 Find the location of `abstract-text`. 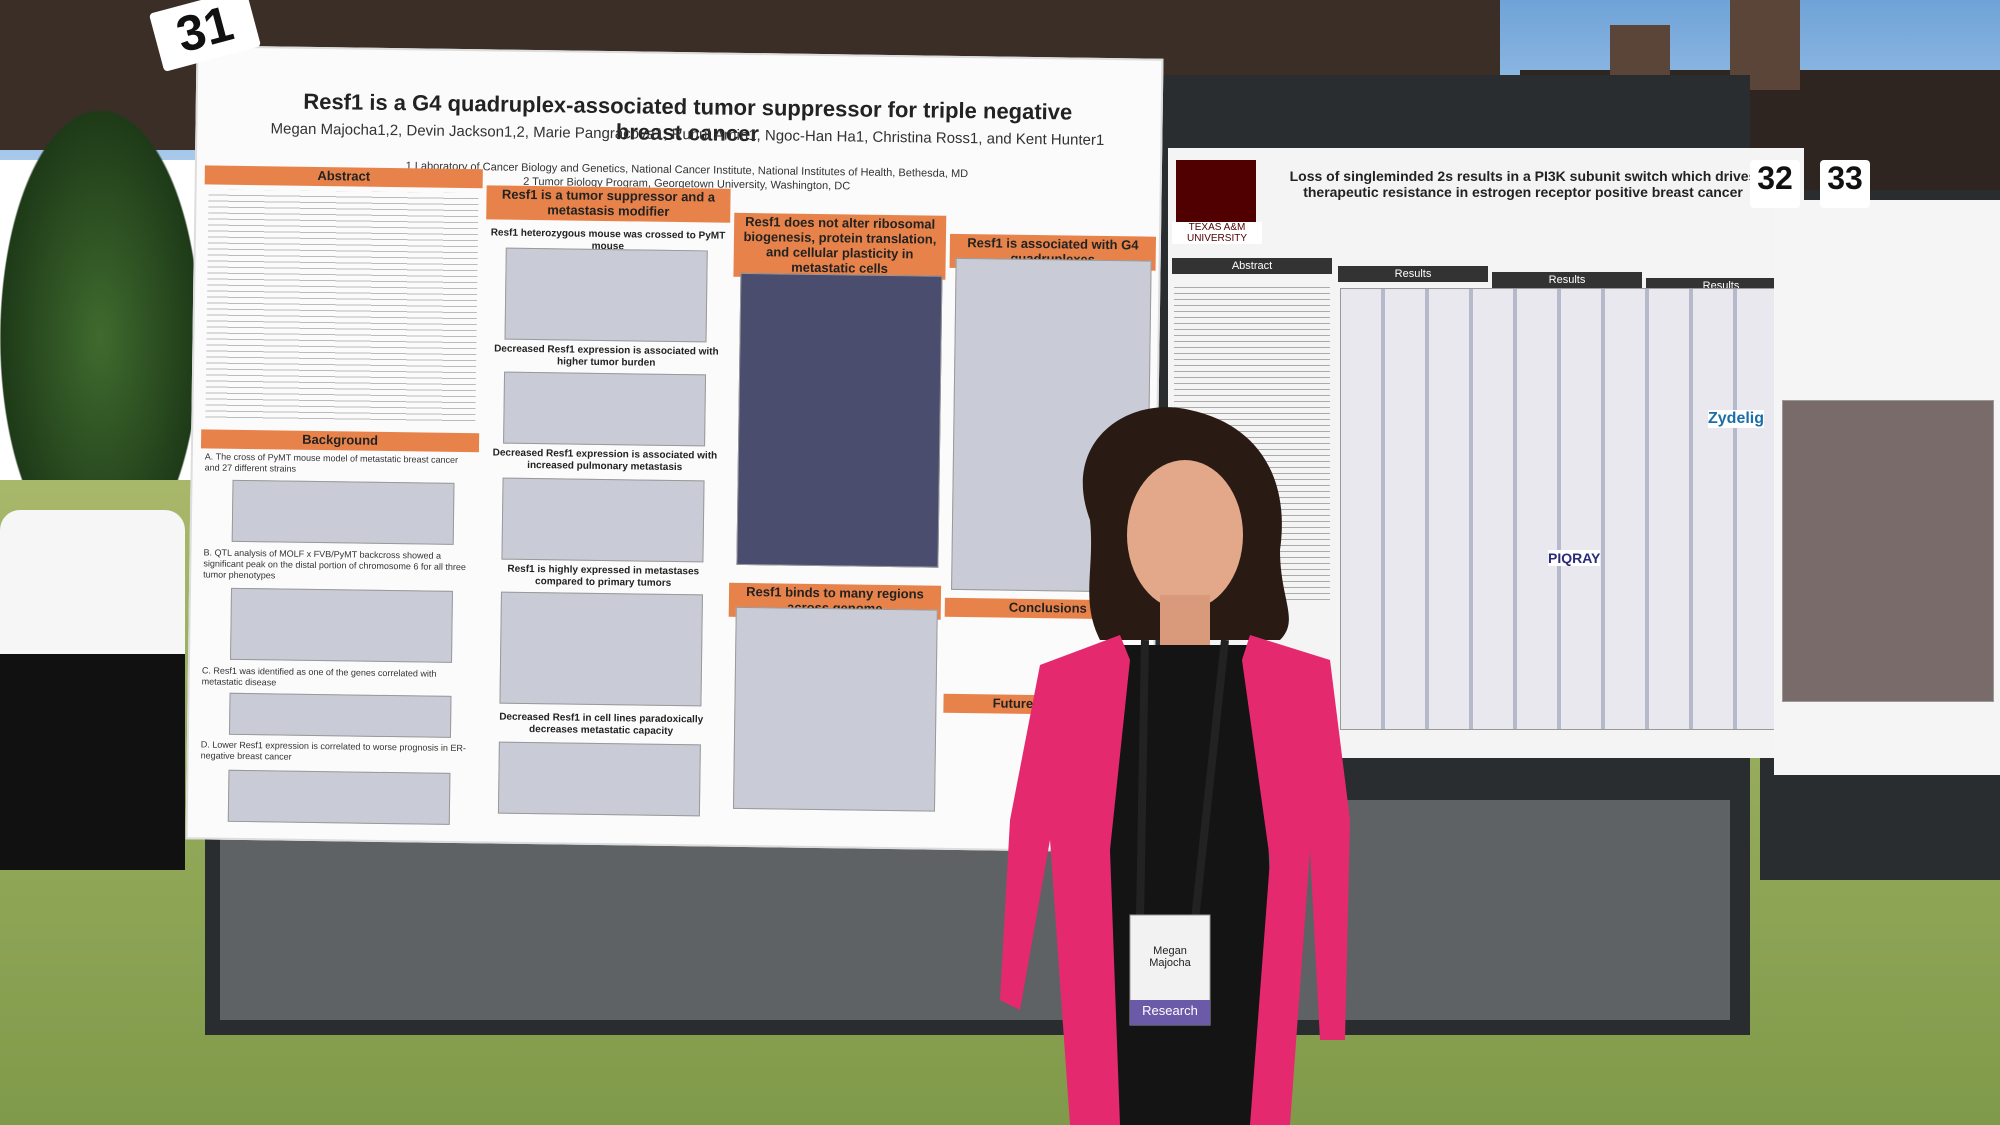

abstract-text is located at coordinates (342, 306).